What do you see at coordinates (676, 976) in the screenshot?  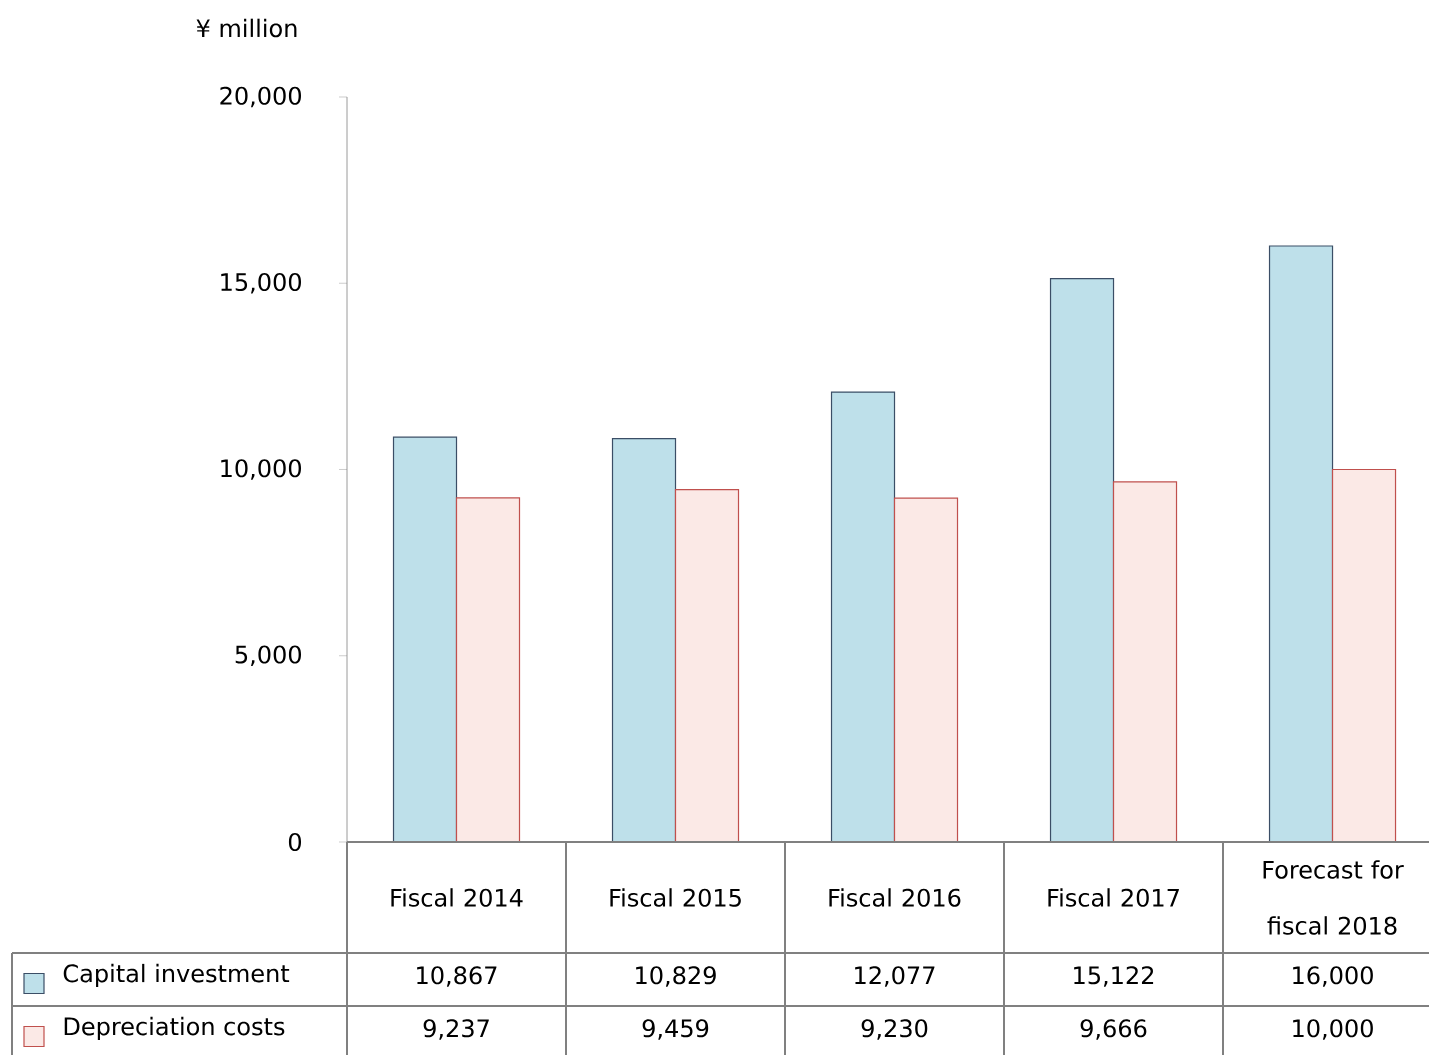 I see `data-label: 10,829` at bounding box center [676, 976].